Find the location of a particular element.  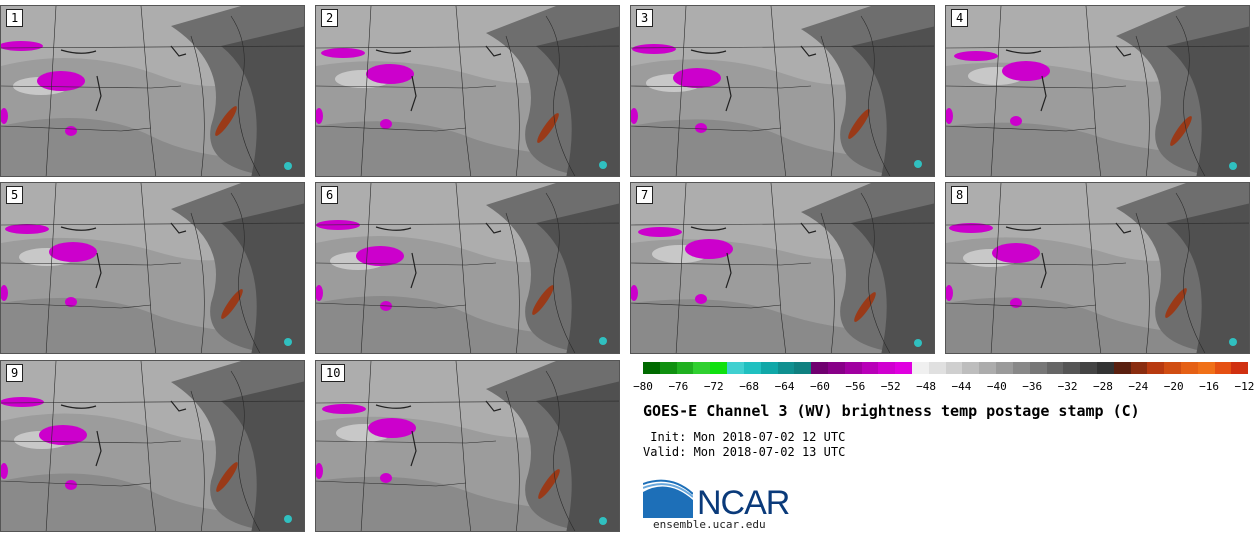

panel-number-label: 7 is located at coordinates (645, 195).